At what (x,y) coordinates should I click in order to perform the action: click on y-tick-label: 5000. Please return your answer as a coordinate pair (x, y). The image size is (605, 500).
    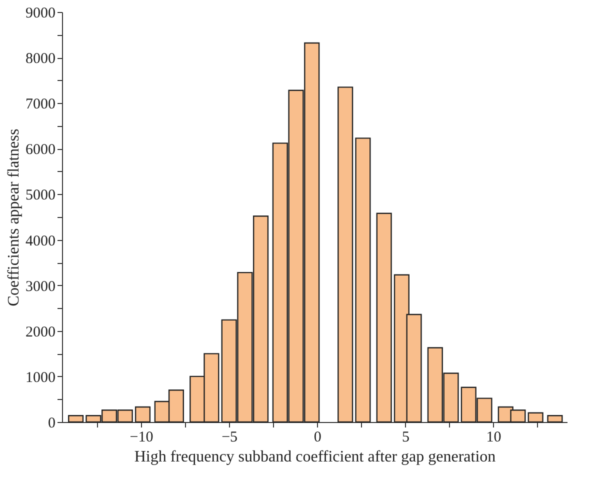
    Looking at the image, I should click on (41, 196).